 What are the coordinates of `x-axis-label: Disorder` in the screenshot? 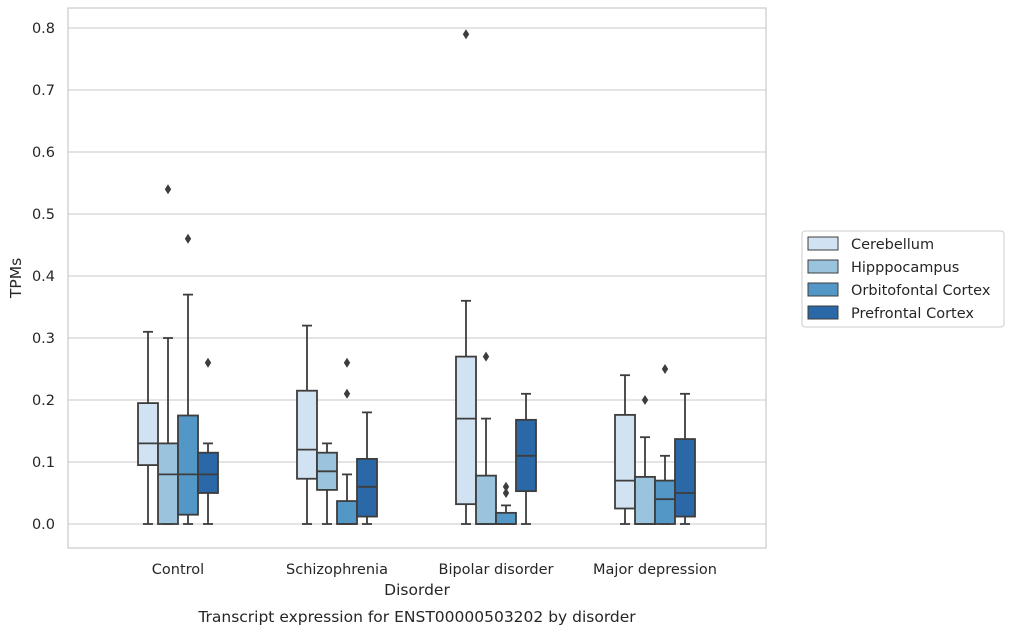 It's located at (417, 590).